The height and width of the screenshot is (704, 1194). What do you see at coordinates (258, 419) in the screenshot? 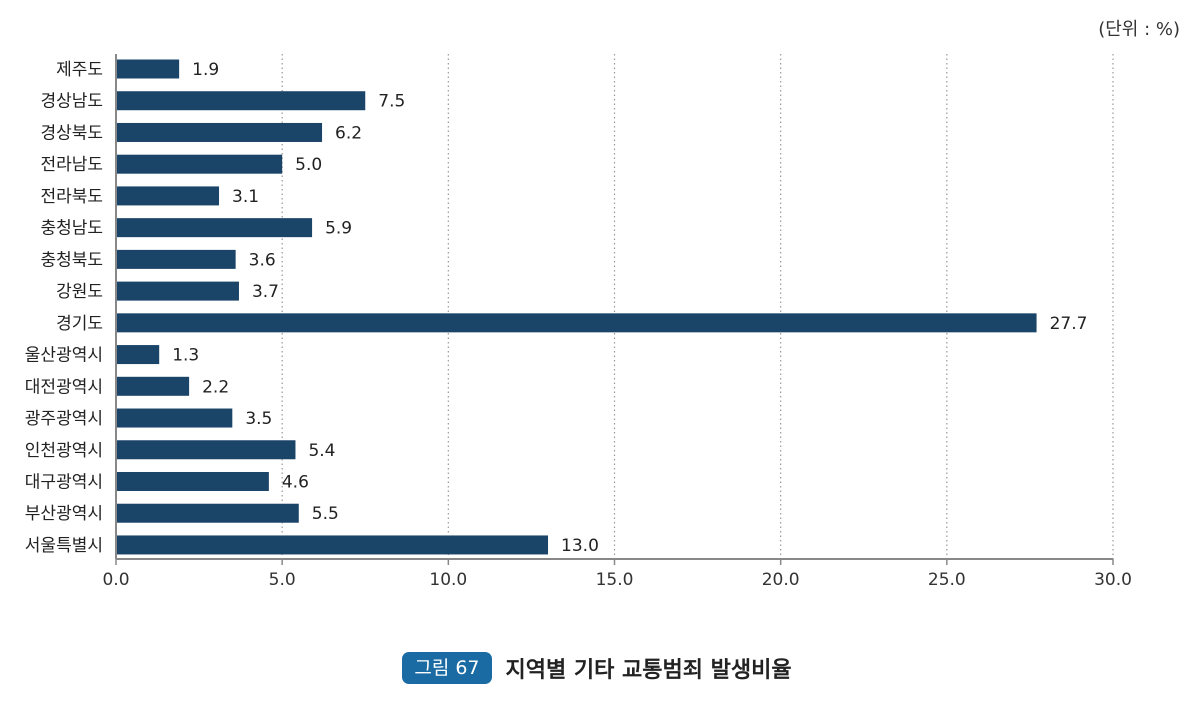
I see `value-label: 3.5` at bounding box center [258, 419].